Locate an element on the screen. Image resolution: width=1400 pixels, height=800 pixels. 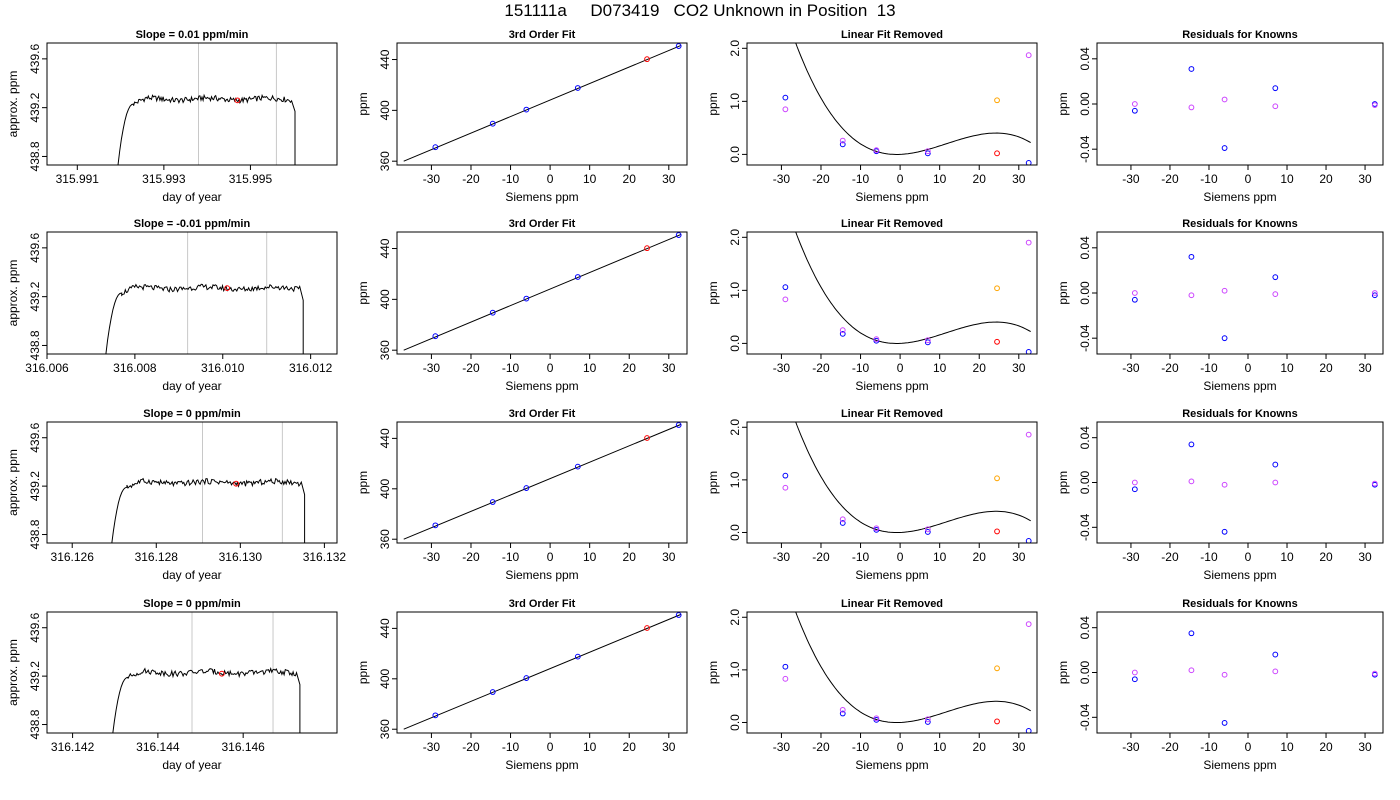
x-tick-label: -30 is located at coordinates (782, 368).